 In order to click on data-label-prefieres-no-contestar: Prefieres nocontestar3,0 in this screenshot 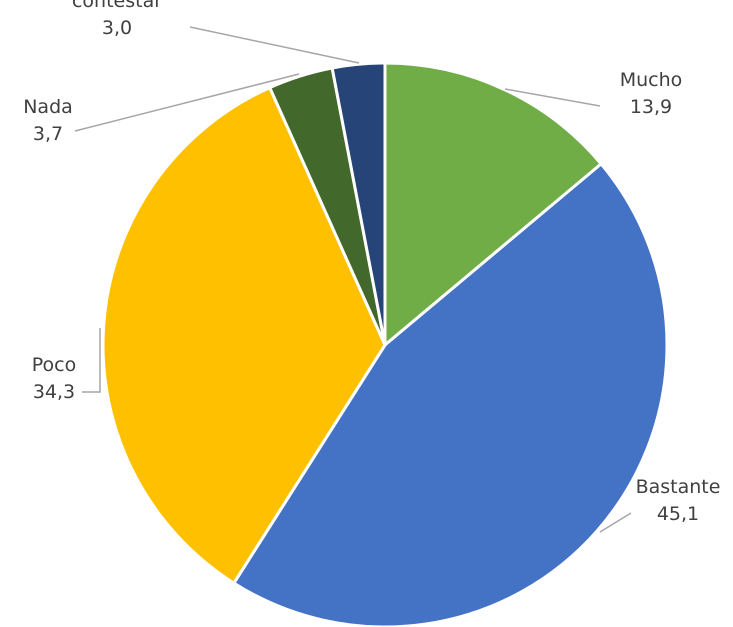, I will do `click(117, 19)`.